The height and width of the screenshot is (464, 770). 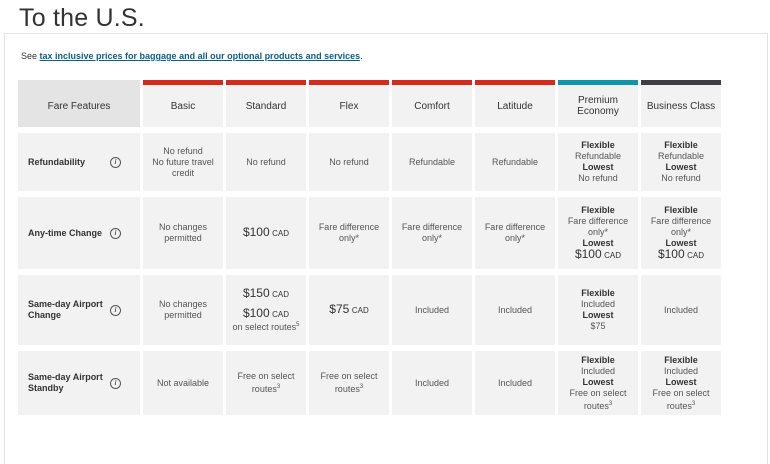 I want to click on row-label-anytime-change: Any-time Change i, so click(x=79, y=233).